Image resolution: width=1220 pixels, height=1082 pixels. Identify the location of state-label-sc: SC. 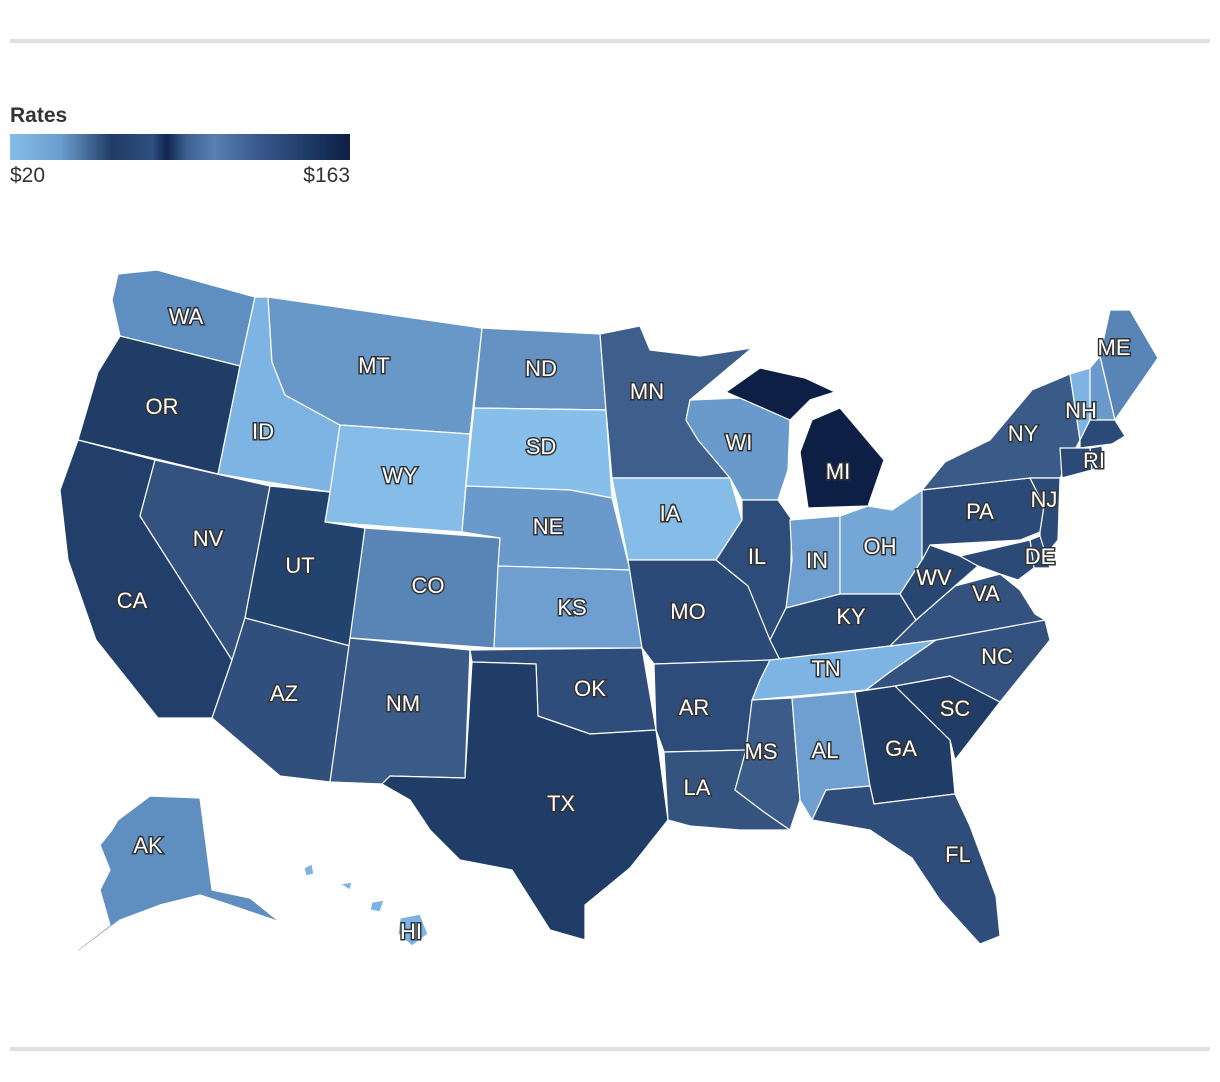
(955, 708).